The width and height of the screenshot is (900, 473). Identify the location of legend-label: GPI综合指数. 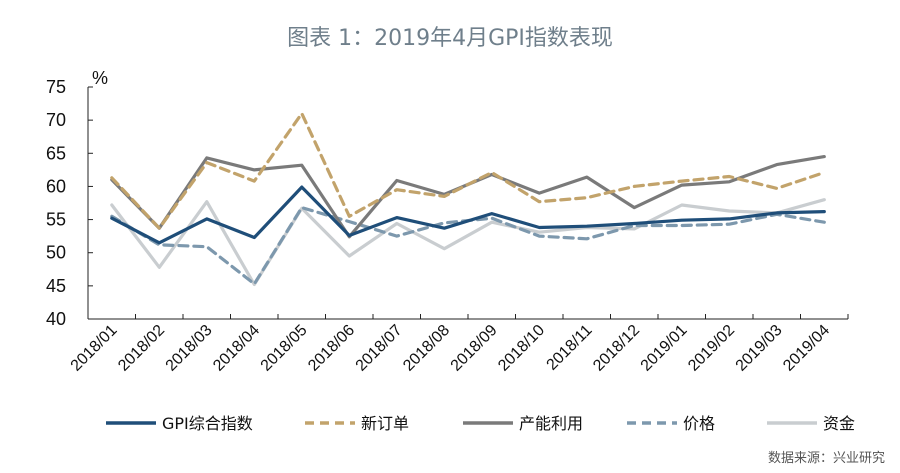
(207, 423).